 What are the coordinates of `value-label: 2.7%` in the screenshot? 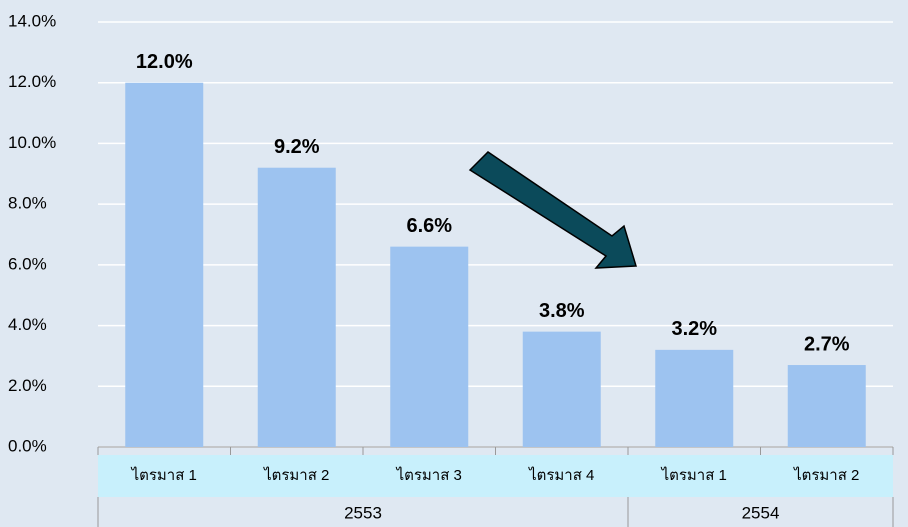 It's located at (827, 344).